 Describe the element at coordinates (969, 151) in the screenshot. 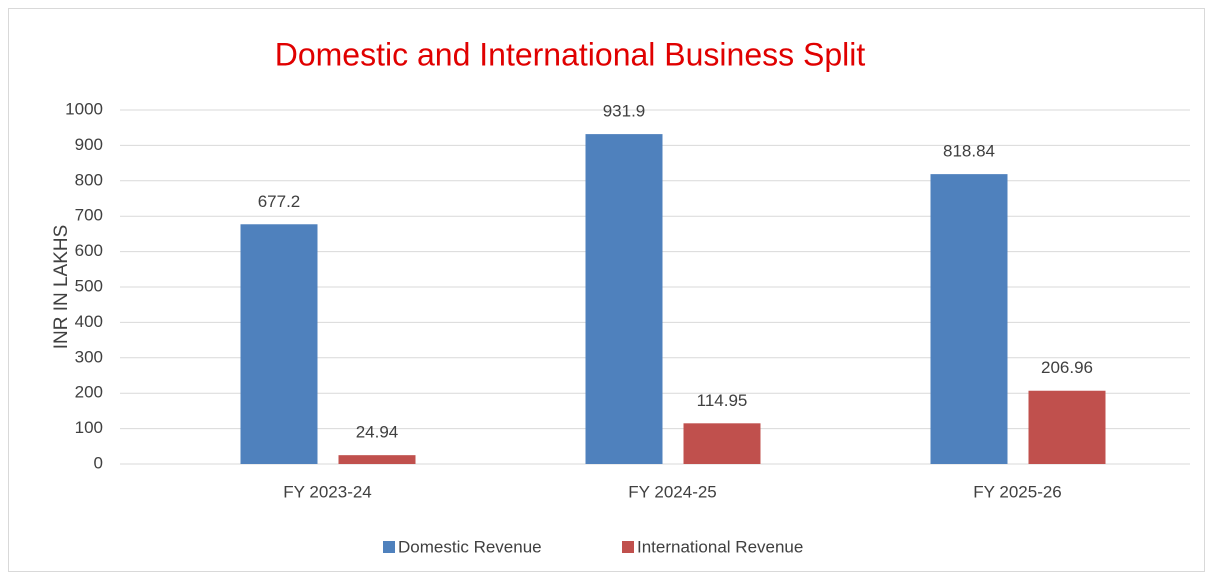

I see `data-label: 818.84` at that location.